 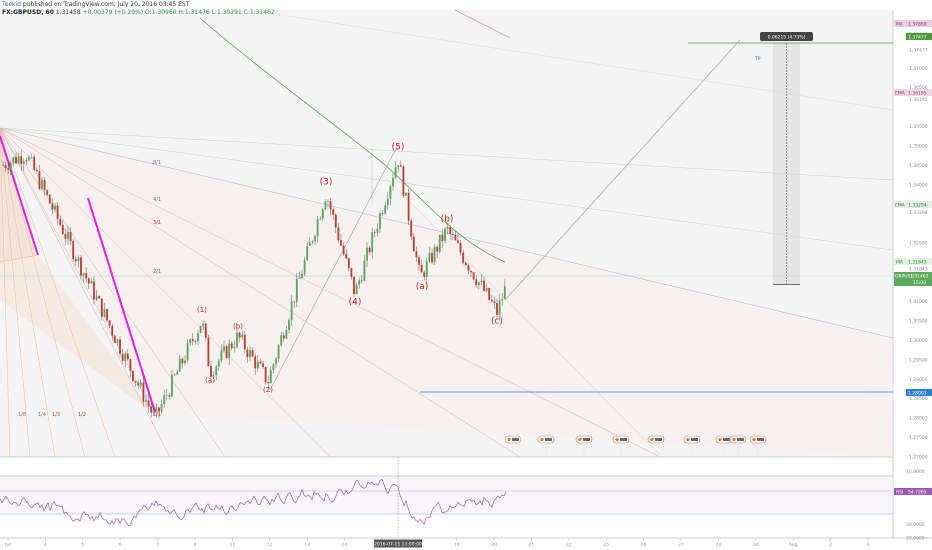 I want to click on time-tick: Jul, so click(x=7, y=545).